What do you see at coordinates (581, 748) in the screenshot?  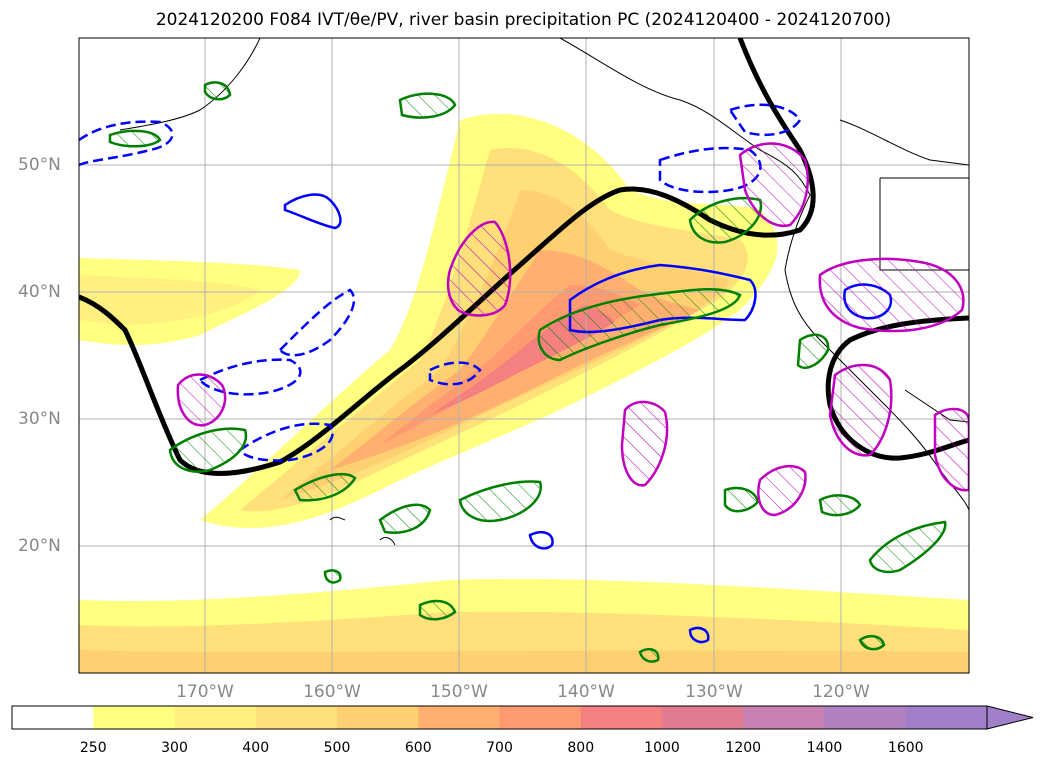 I see `colorbar-tick-label: 800` at bounding box center [581, 748].